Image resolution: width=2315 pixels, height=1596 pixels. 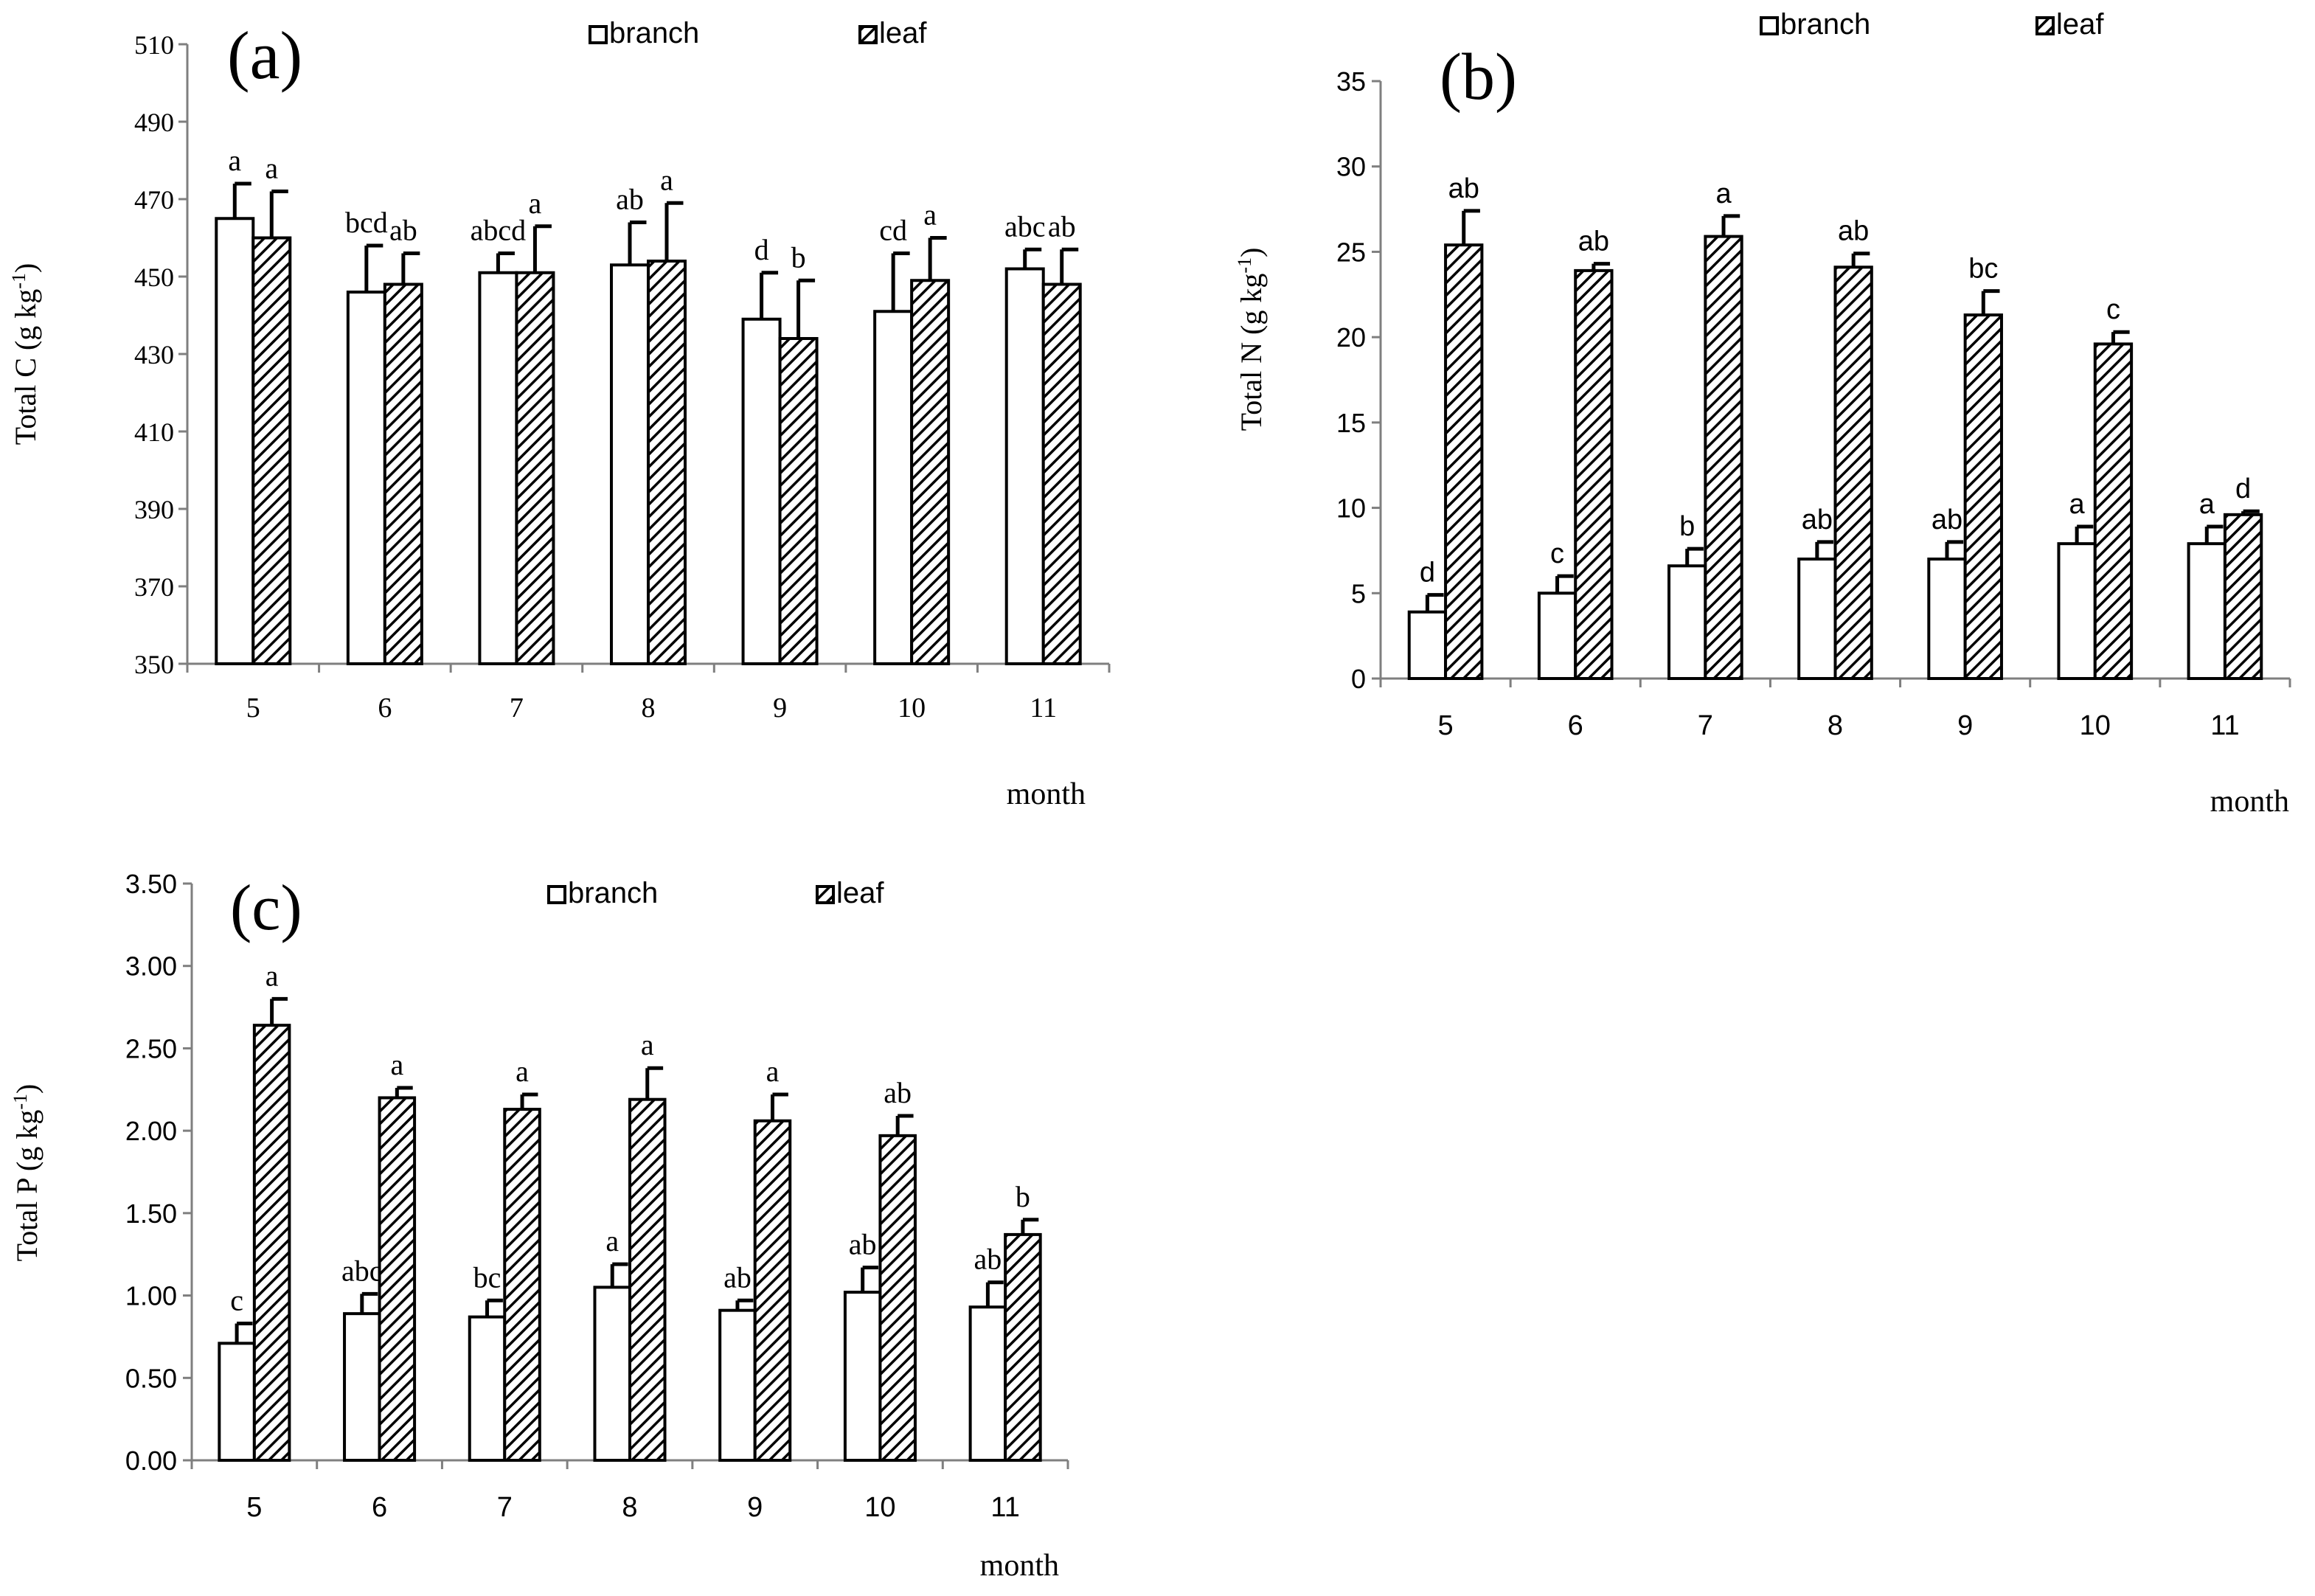 I want to click on y-tick-label: 5, so click(x=1358, y=593).